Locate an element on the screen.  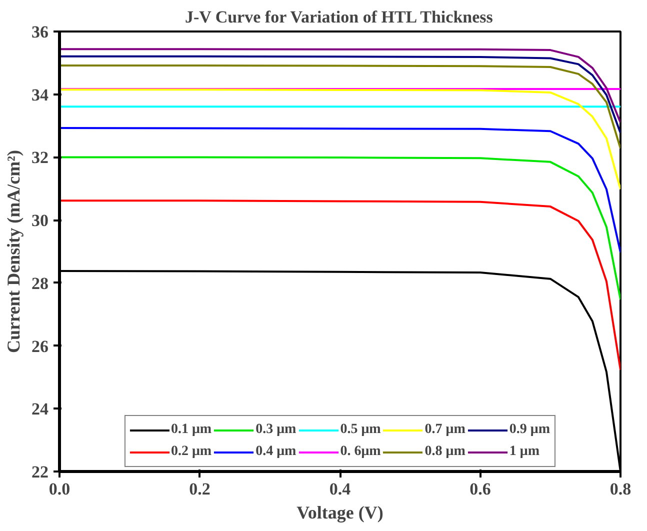
y-tick-label: 22 is located at coordinates (40, 472).